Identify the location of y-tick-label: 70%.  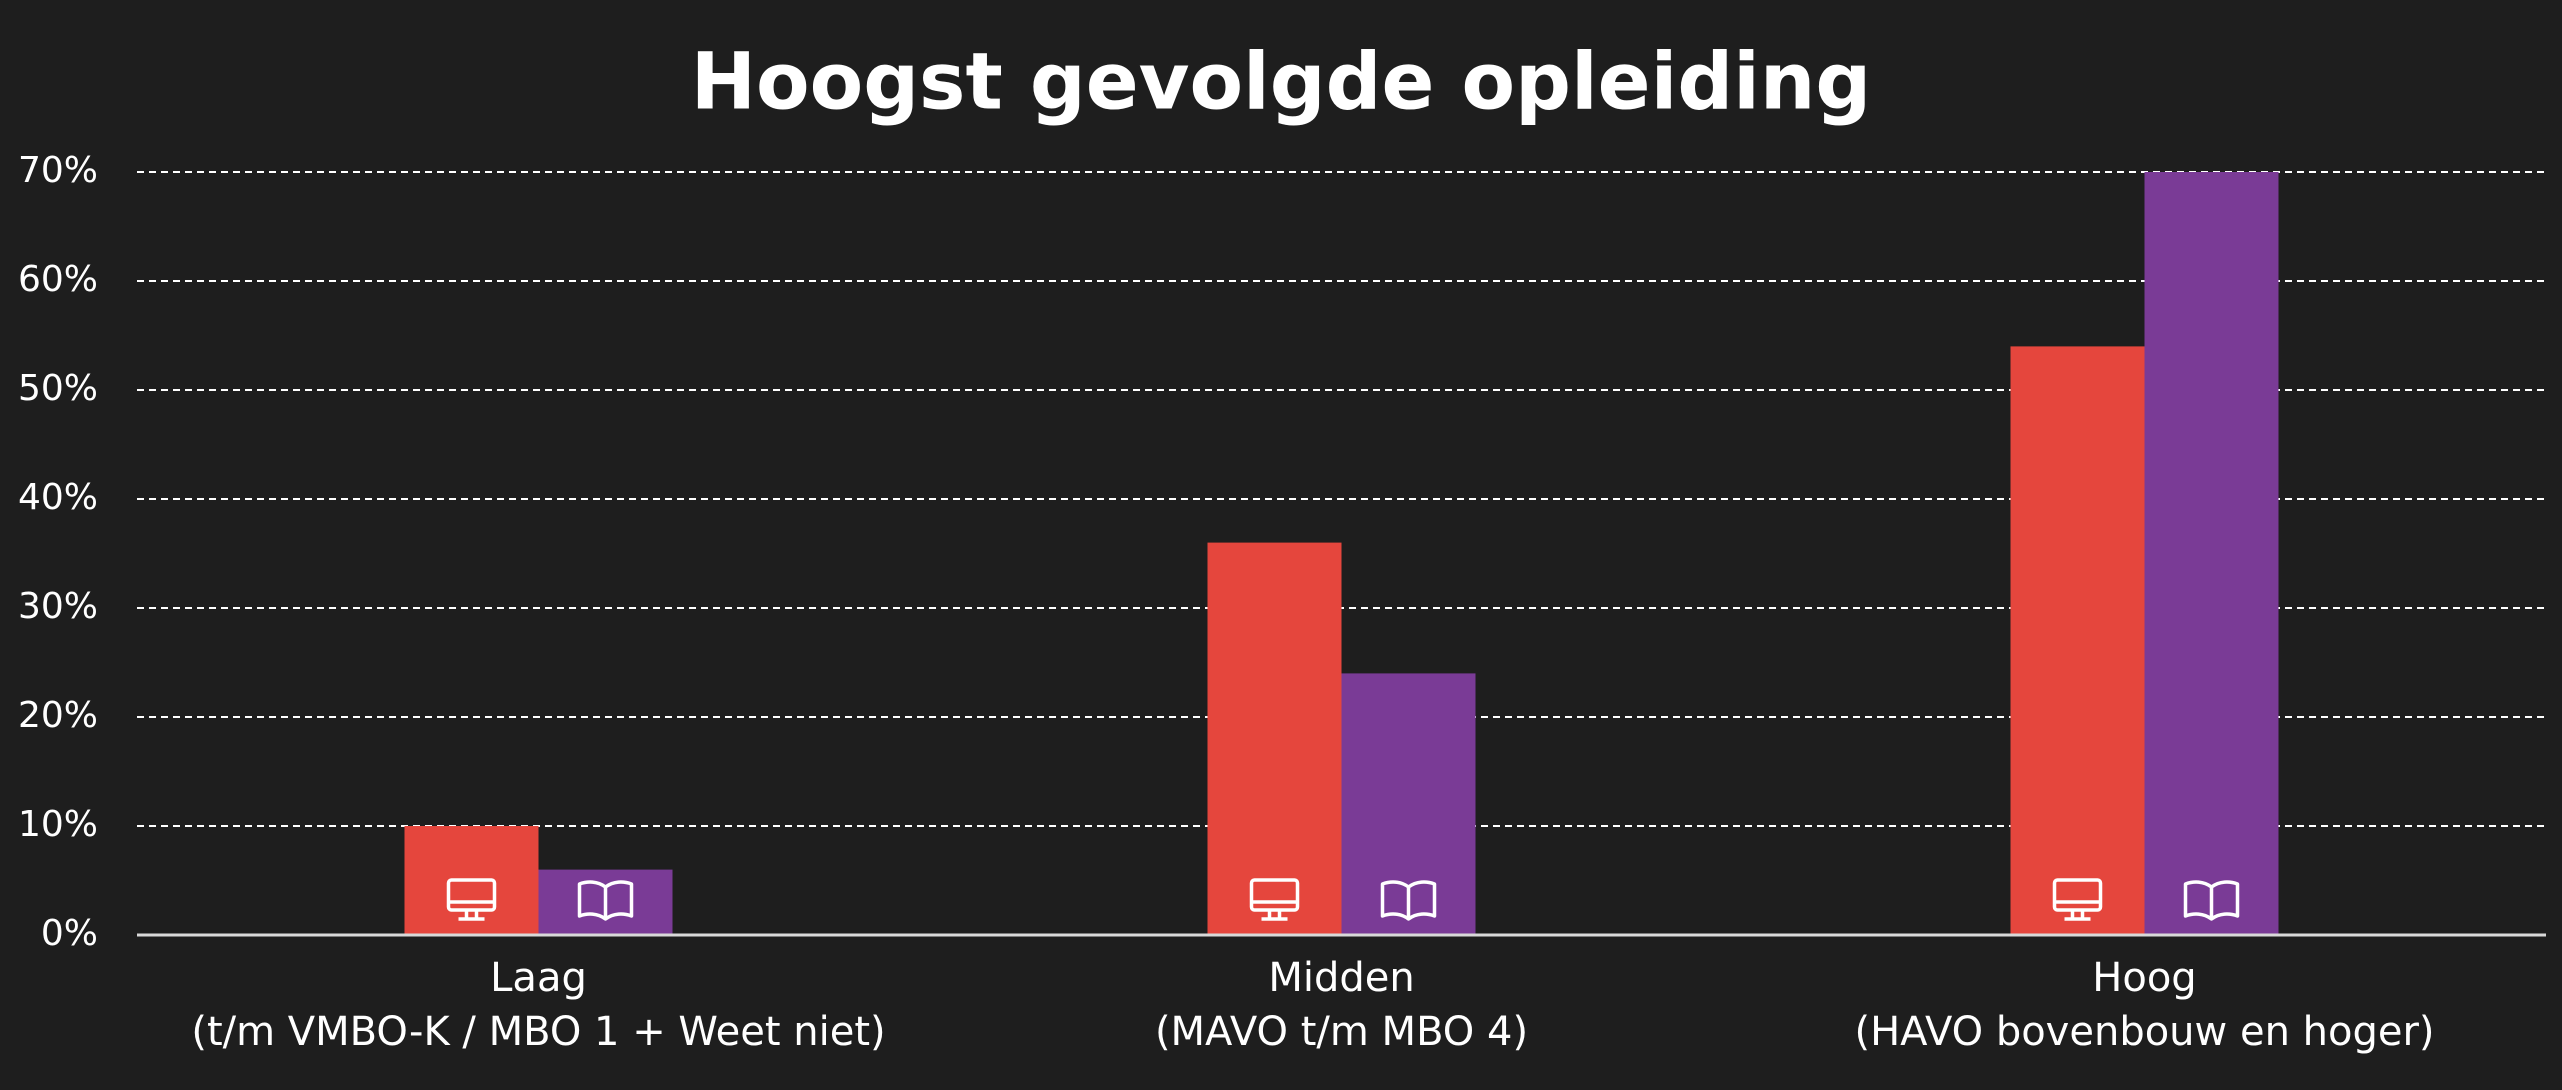
(58, 170).